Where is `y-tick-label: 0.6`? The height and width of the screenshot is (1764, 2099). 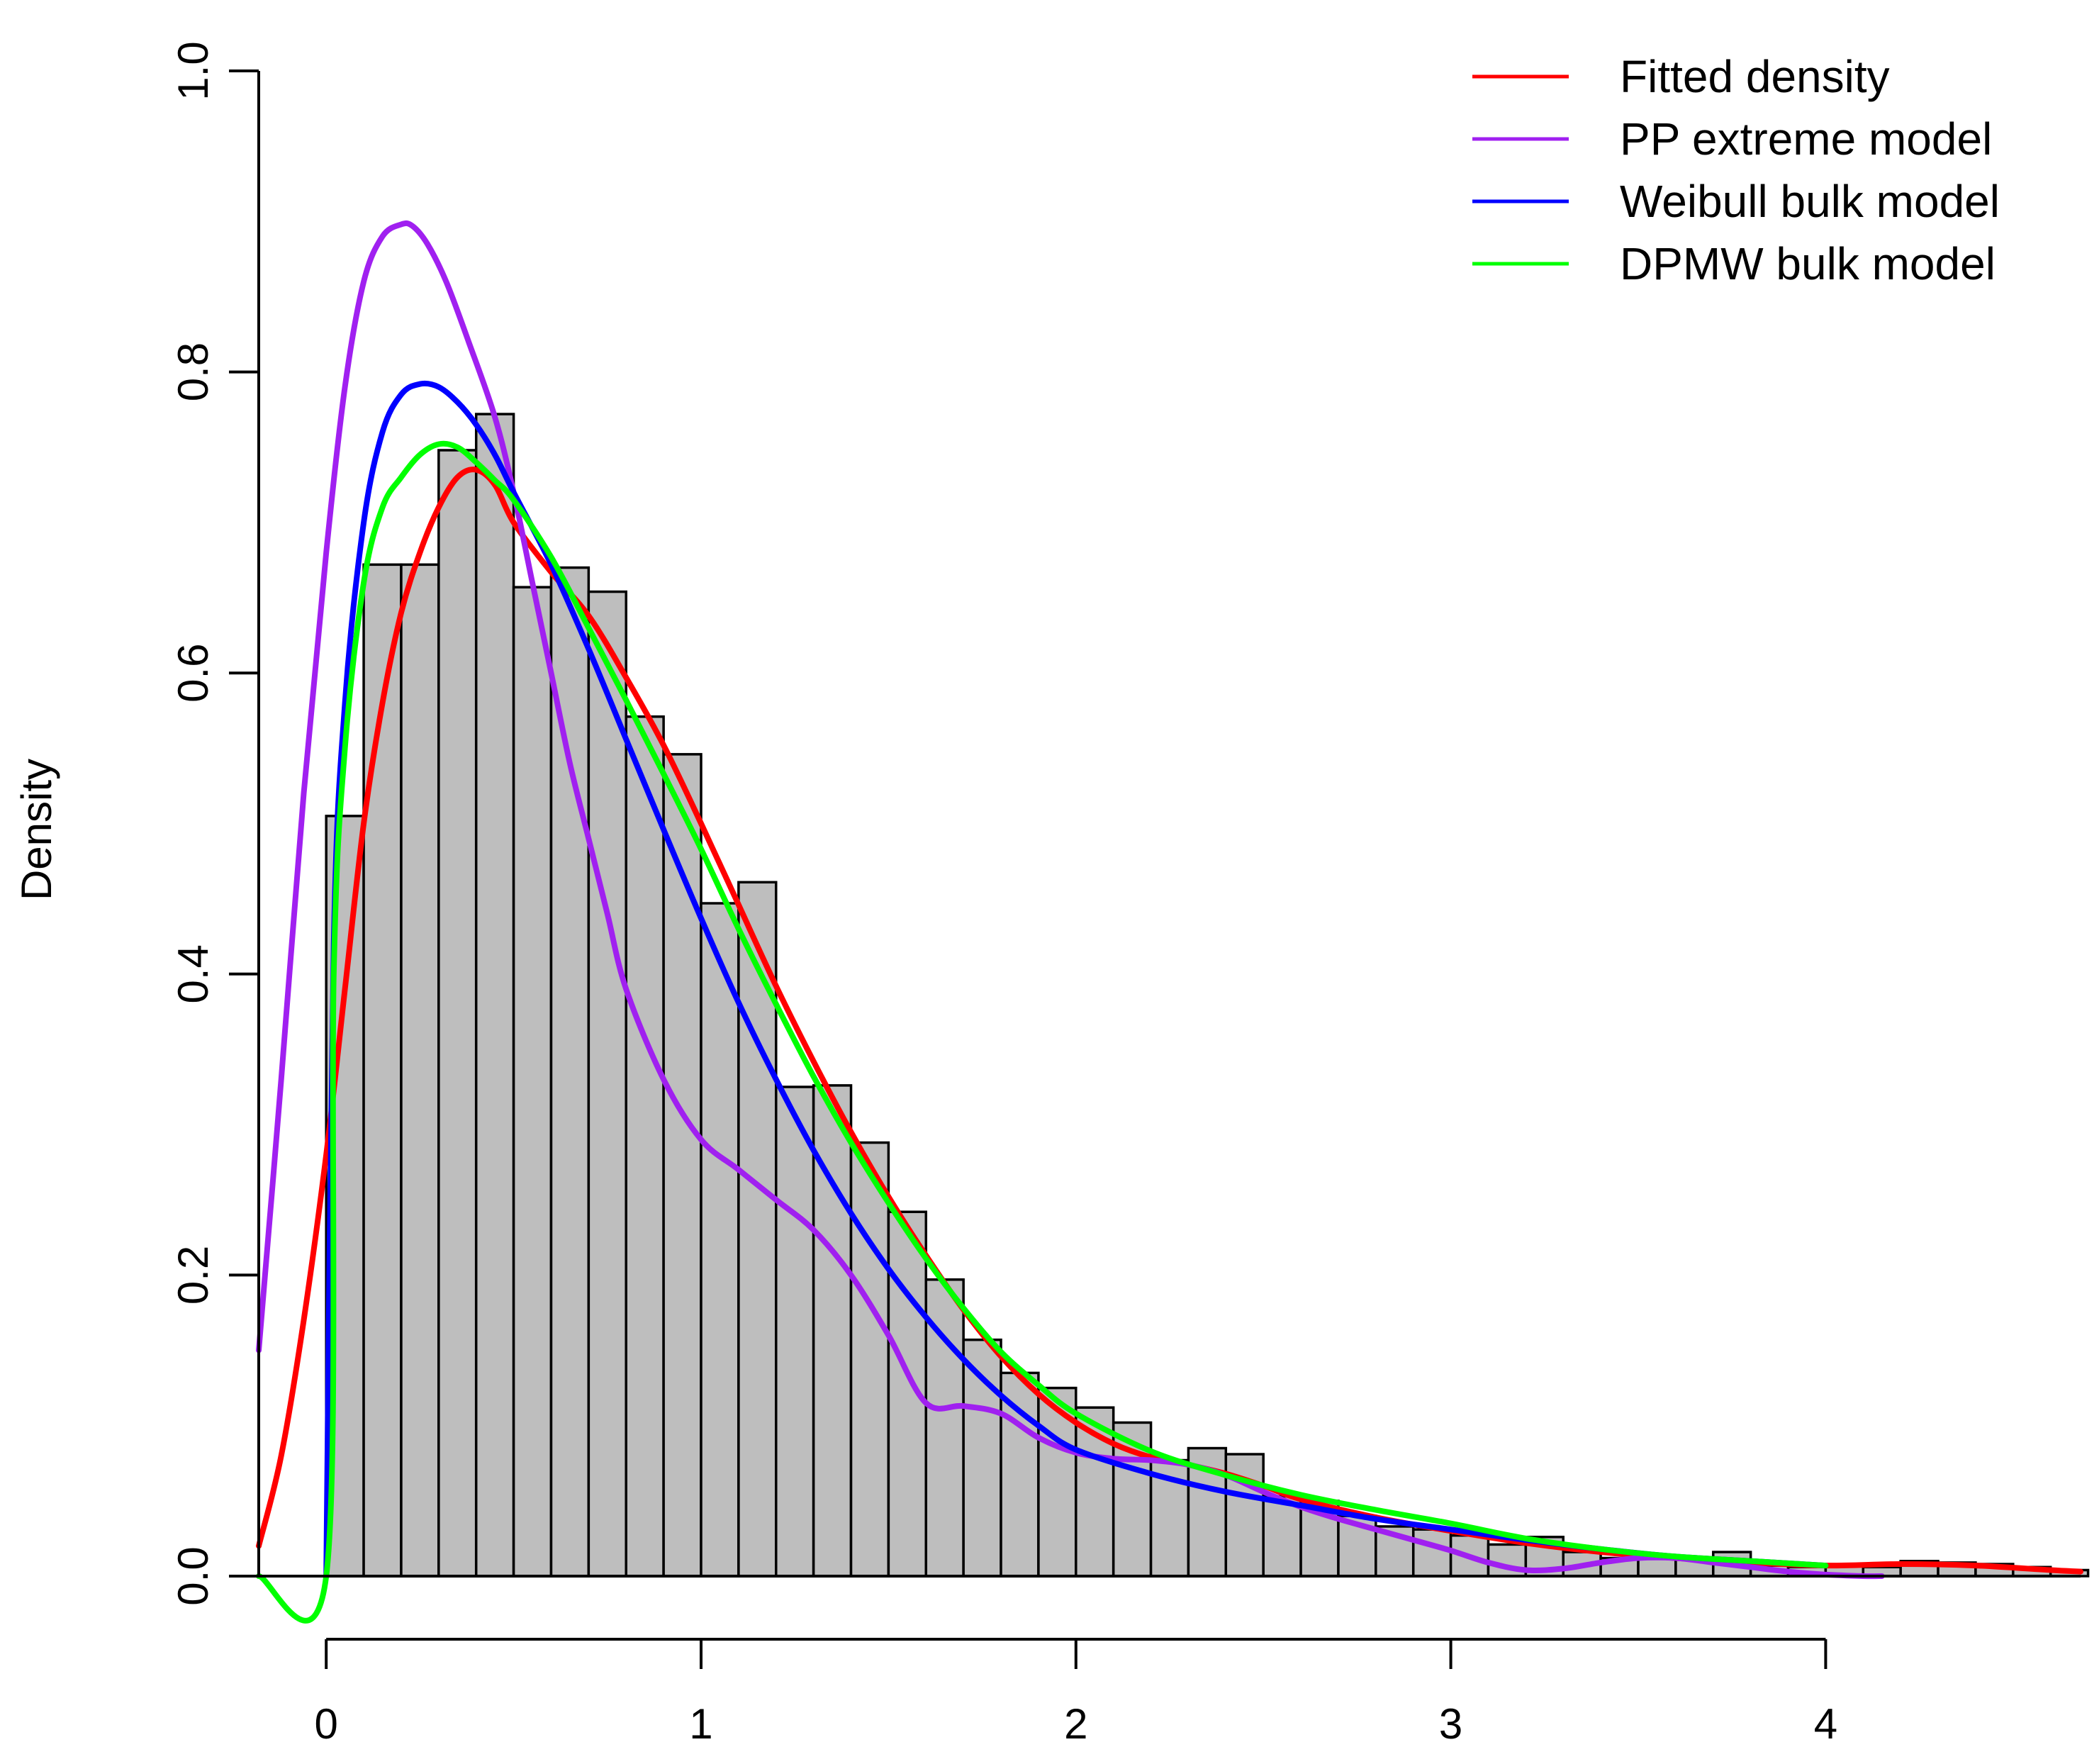
y-tick-label: 0.6 is located at coordinates (193, 672).